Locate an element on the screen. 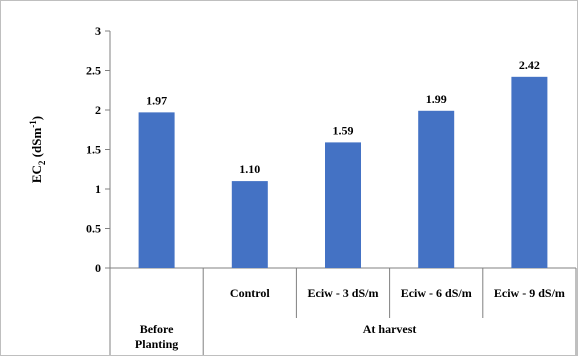  y-tick-label: 0 is located at coordinates (98, 268).